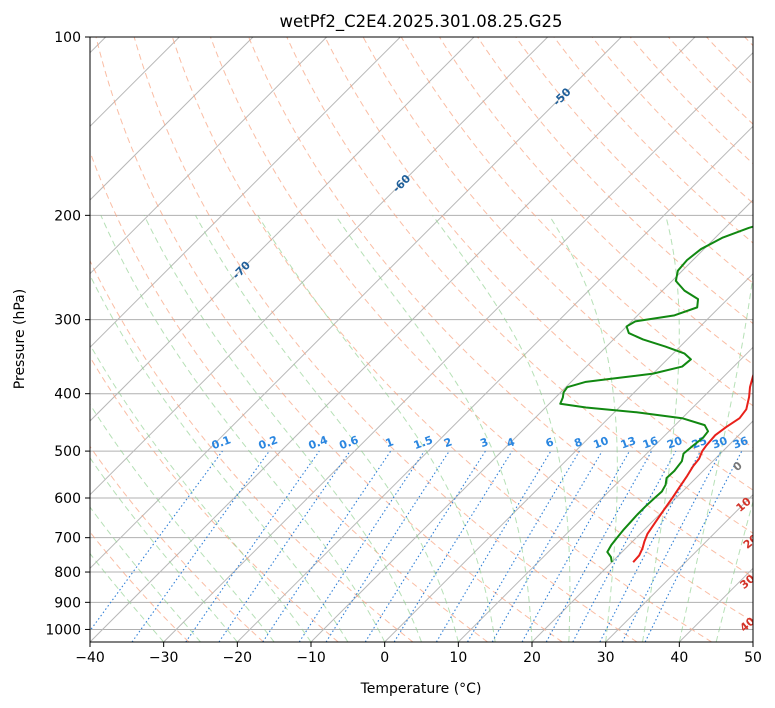 The width and height of the screenshot is (775, 708). Describe the element at coordinates (753, 658) in the screenshot. I see `x-tick-label: 50` at that location.